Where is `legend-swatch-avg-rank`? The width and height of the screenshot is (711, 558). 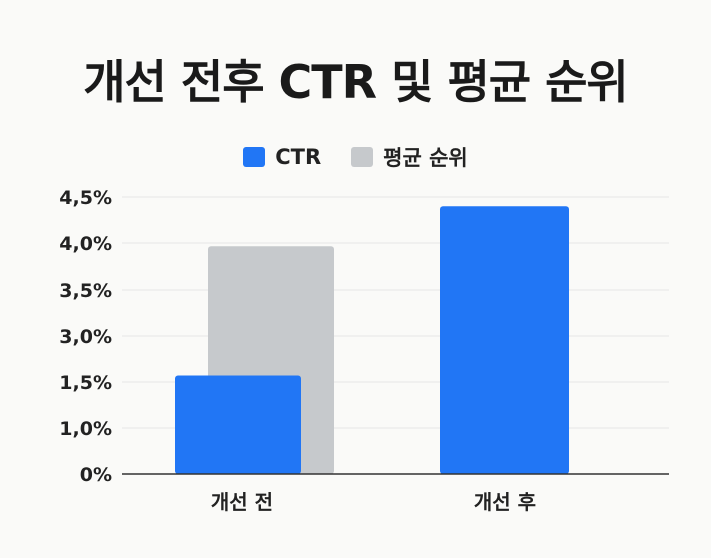
legend-swatch-avg-rank is located at coordinates (362, 157).